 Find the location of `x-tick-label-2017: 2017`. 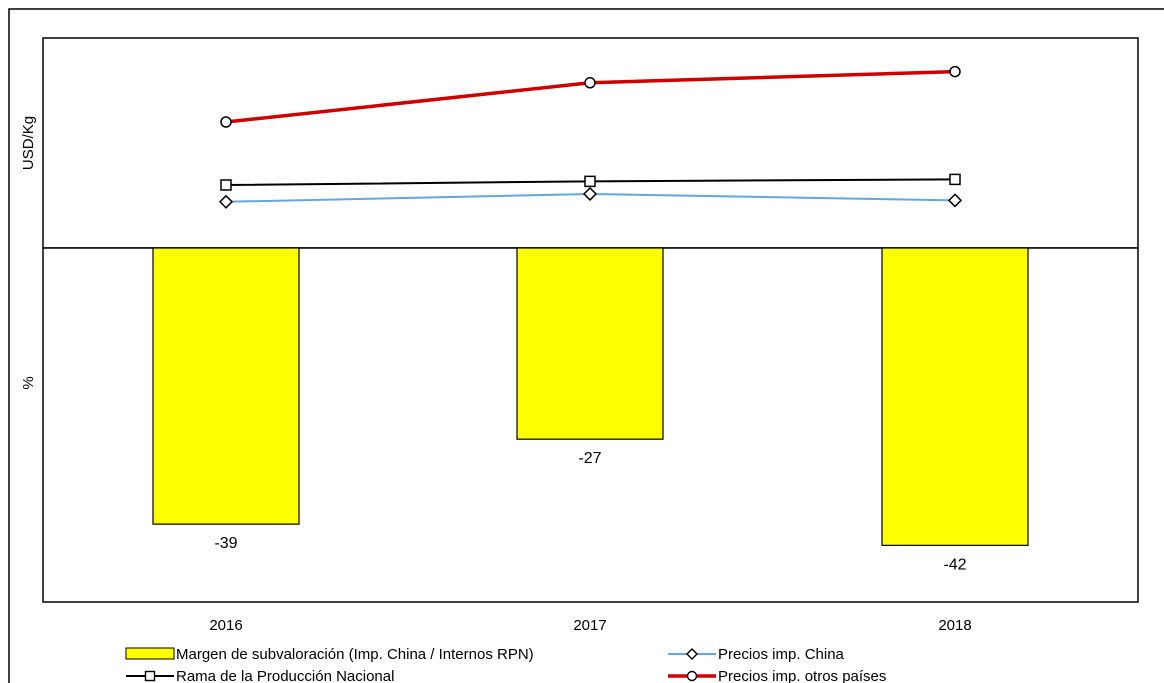

x-tick-label-2017: 2017 is located at coordinates (589, 625).